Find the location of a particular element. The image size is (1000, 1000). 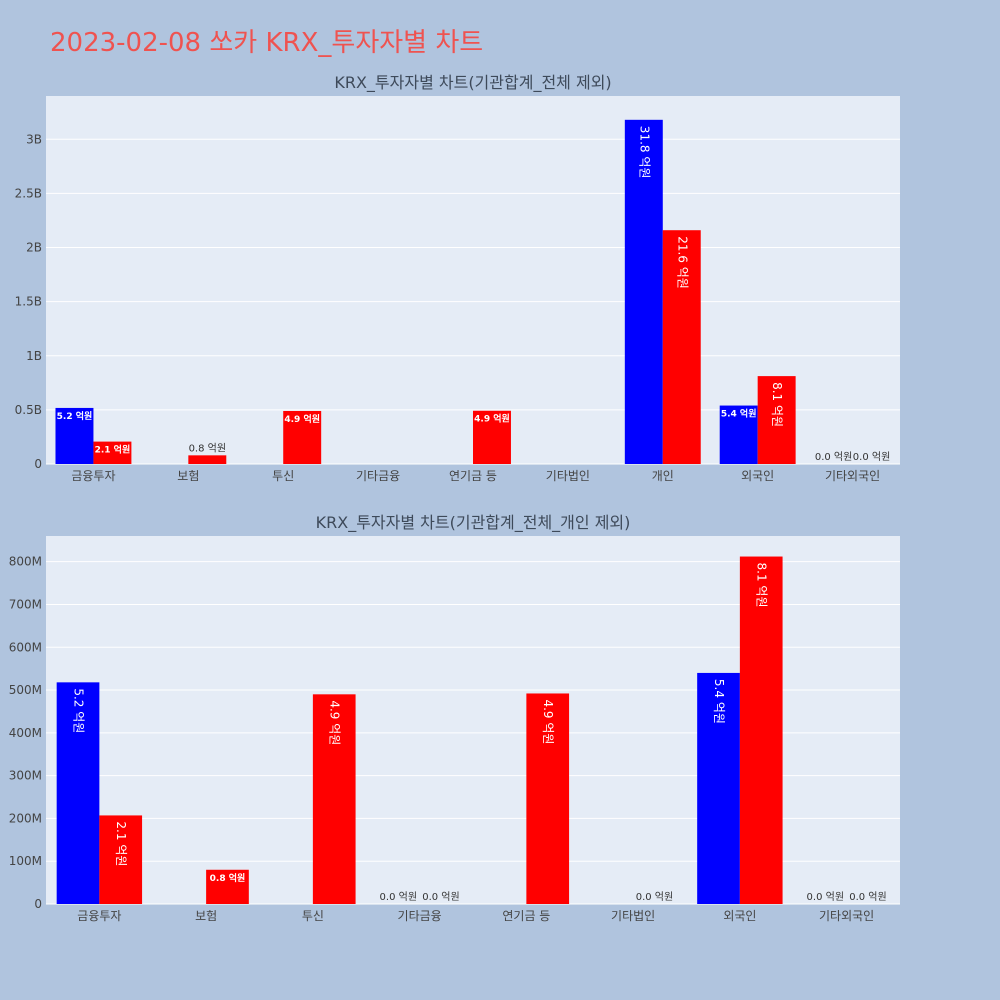

y-tick-label: 500M is located at coordinates (25, 690).